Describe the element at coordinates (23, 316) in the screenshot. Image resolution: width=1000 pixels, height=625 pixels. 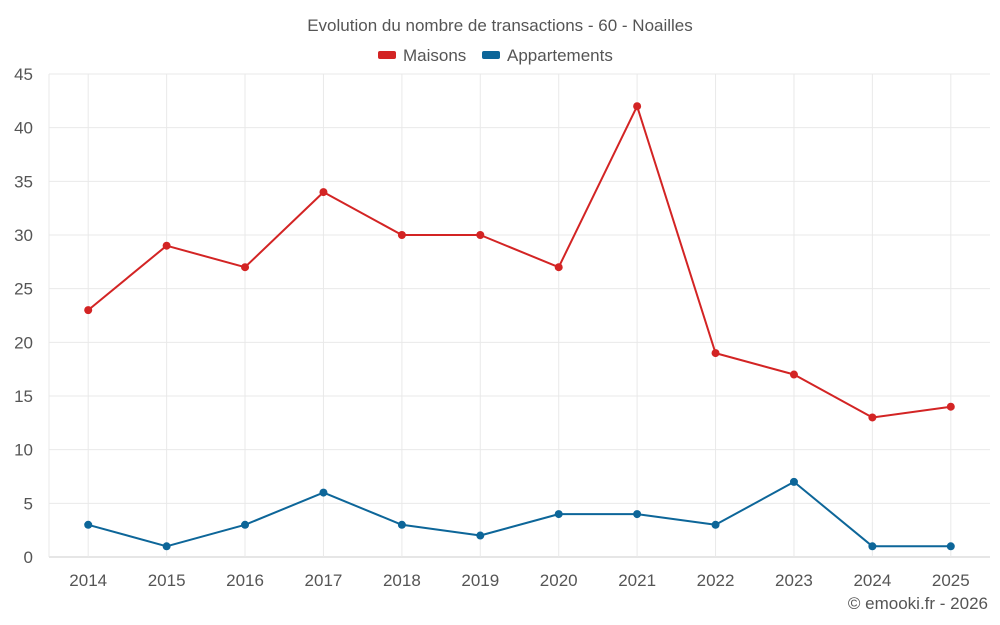
I see `y-axis: 0 5 10 15 20 25 30 35 40 45` at that location.